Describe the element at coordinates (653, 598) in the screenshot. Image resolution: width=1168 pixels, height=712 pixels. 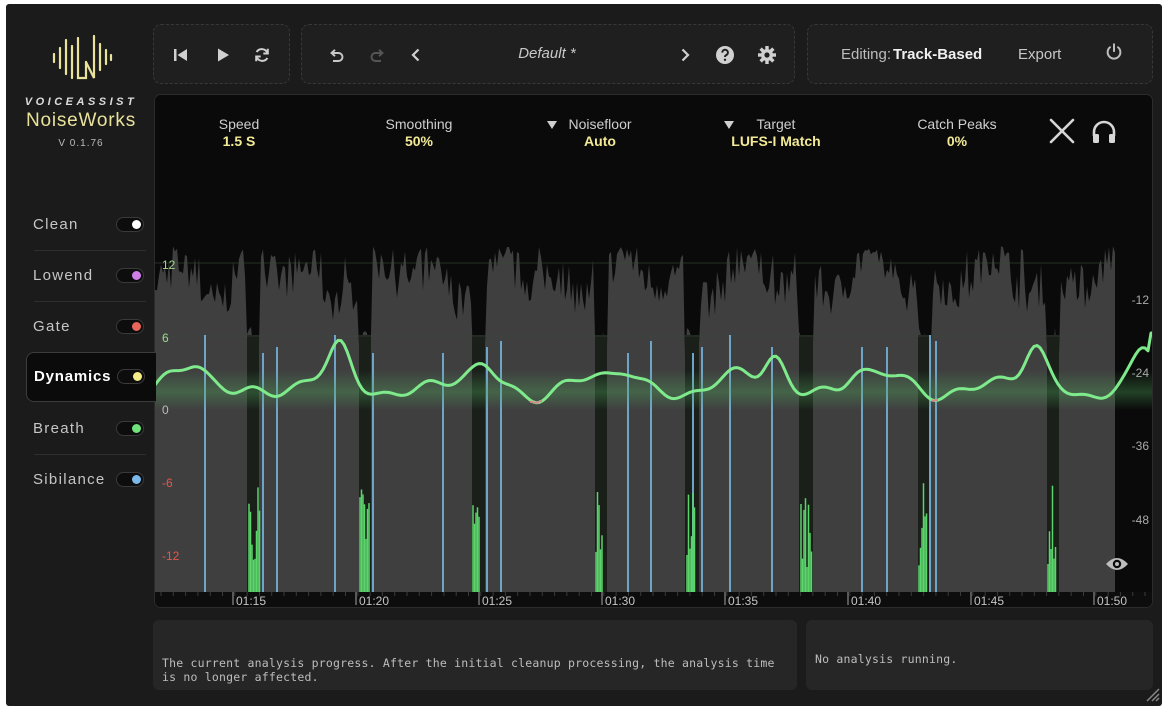
I see `timeline-ticks` at that location.